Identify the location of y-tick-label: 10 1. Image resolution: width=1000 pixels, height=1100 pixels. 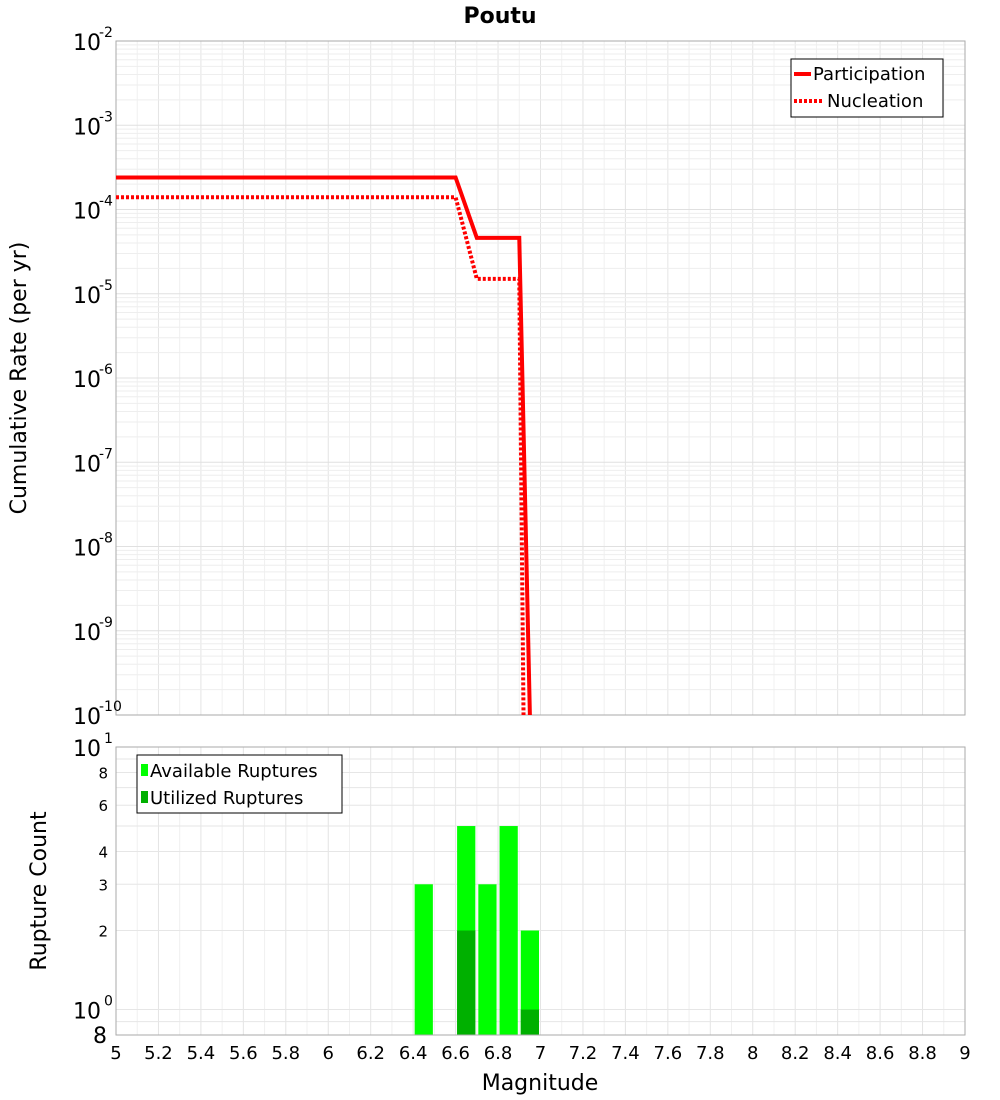
(93, 746).